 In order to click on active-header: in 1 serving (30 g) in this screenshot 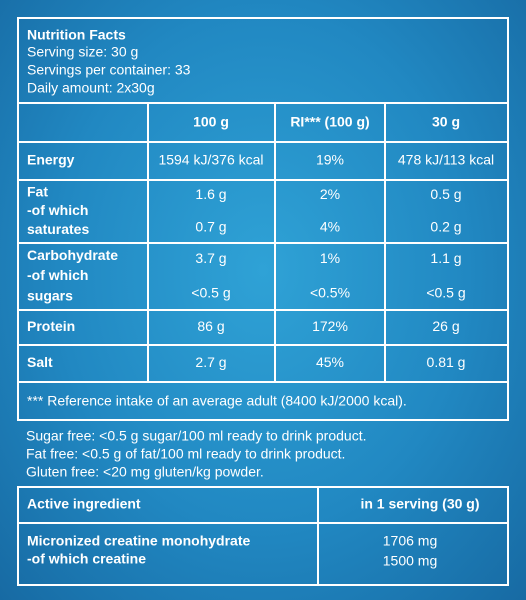, I will do `click(419, 504)`.